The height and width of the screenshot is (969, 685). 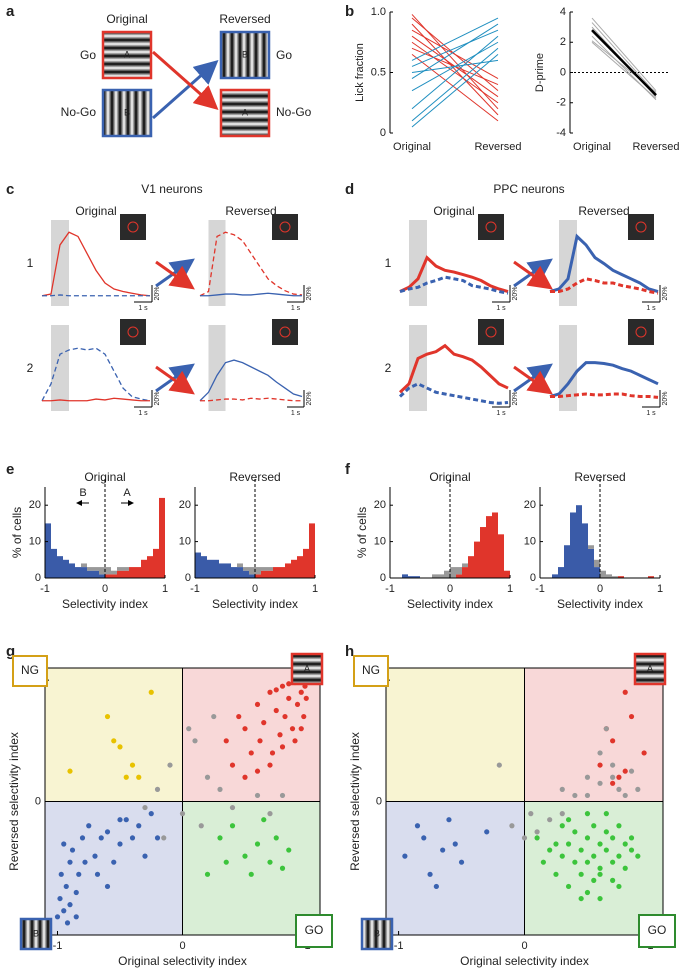 What do you see at coordinates (250, 211) in the screenshot?
I see `column-title: Reversed` at bounding box center [250, 211].